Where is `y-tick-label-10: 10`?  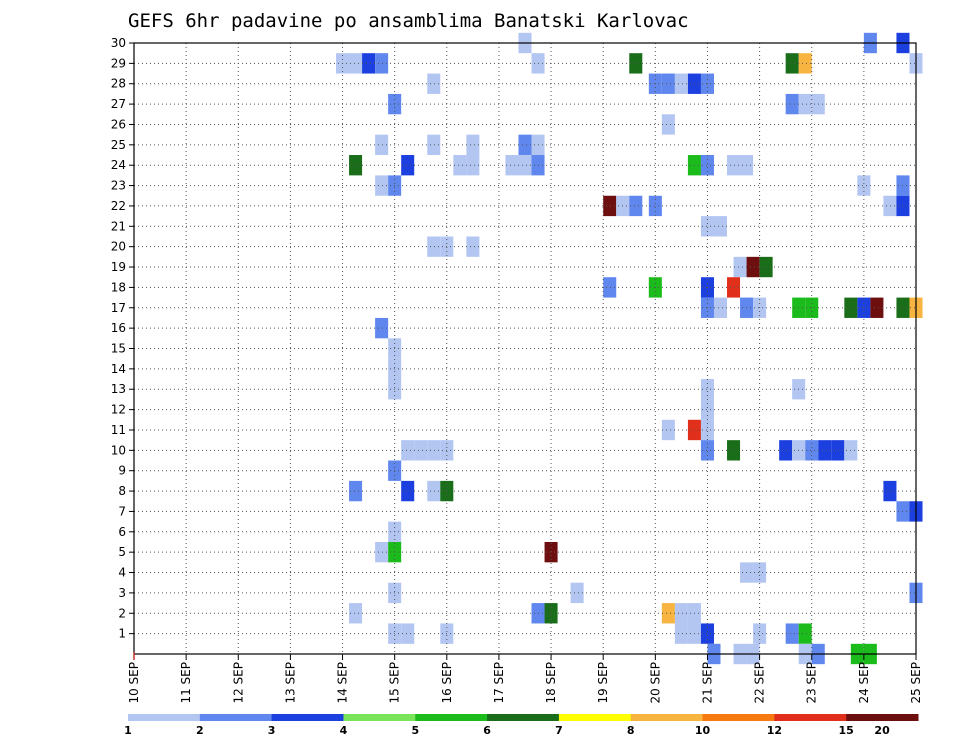 y-tick-label-10: 10 is located at coordinates (118, 450).